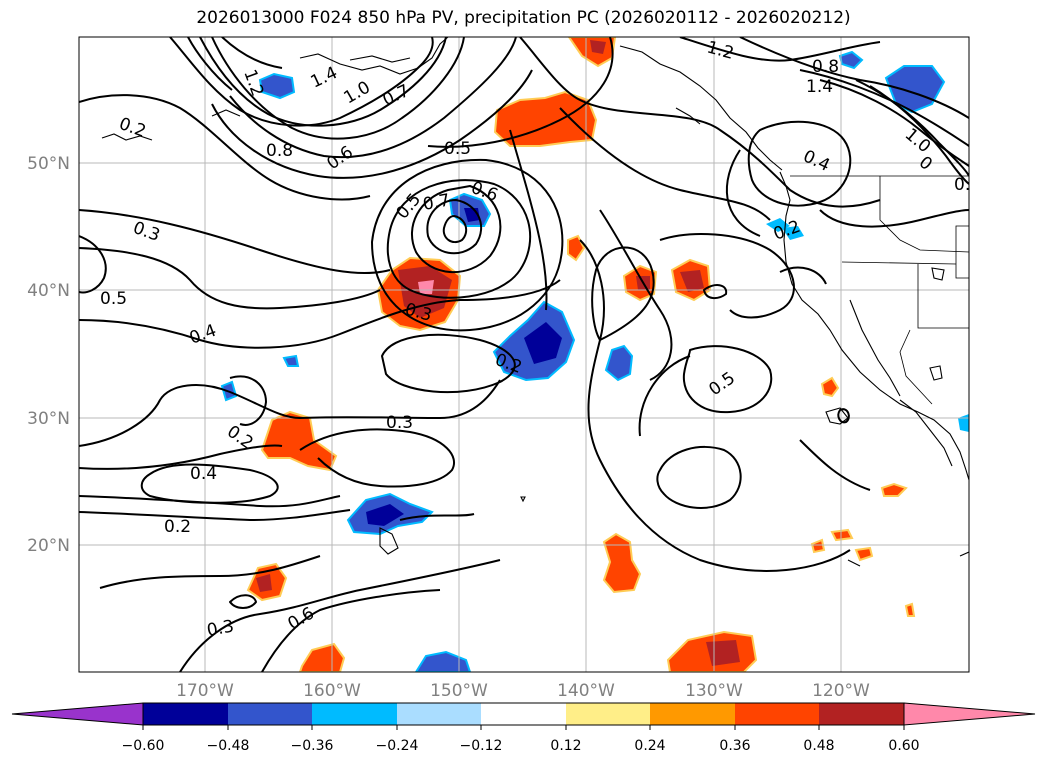 This screenshot has height=765, width=1047. I want to click on lat-label: 20°N, so click(48, 546).